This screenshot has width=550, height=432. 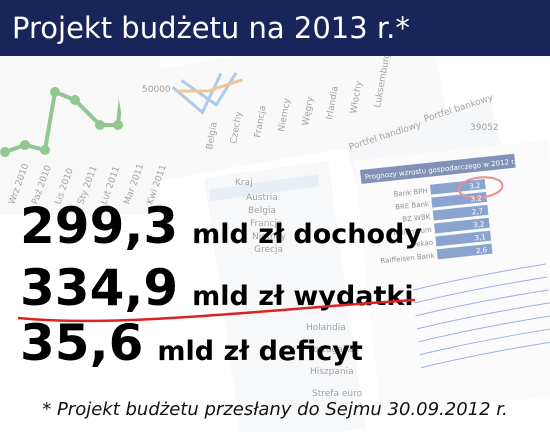 What do you see at coordinates (410, 193) in the screenshot?
I see `bank-label: Bank BPH` at bounding box center [410, 193].